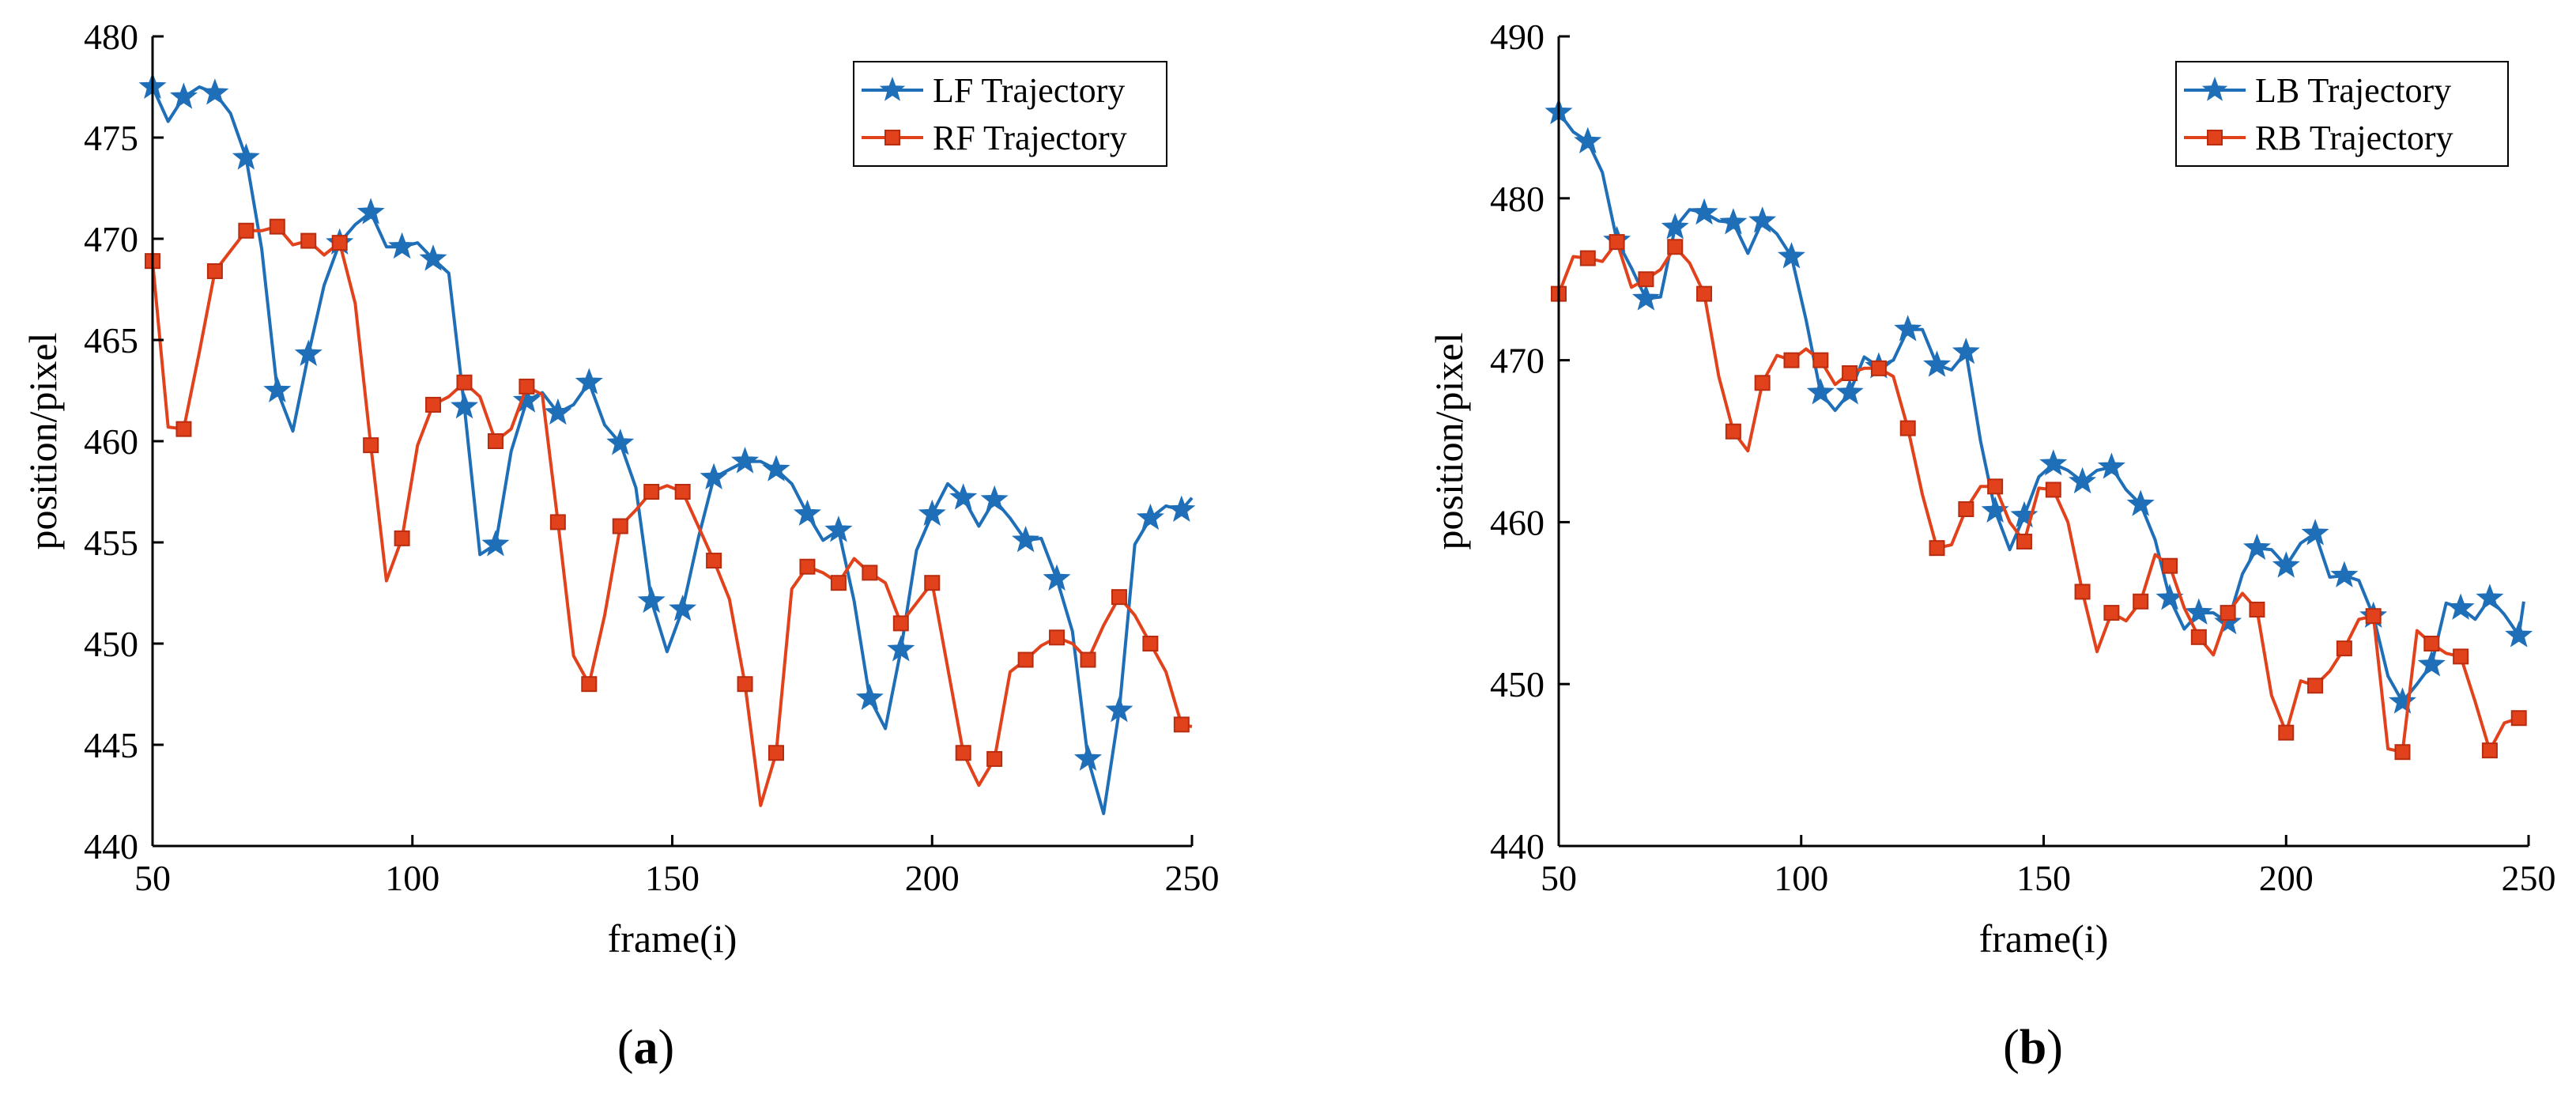  I want to click on legend-box, so click(1010, 114).